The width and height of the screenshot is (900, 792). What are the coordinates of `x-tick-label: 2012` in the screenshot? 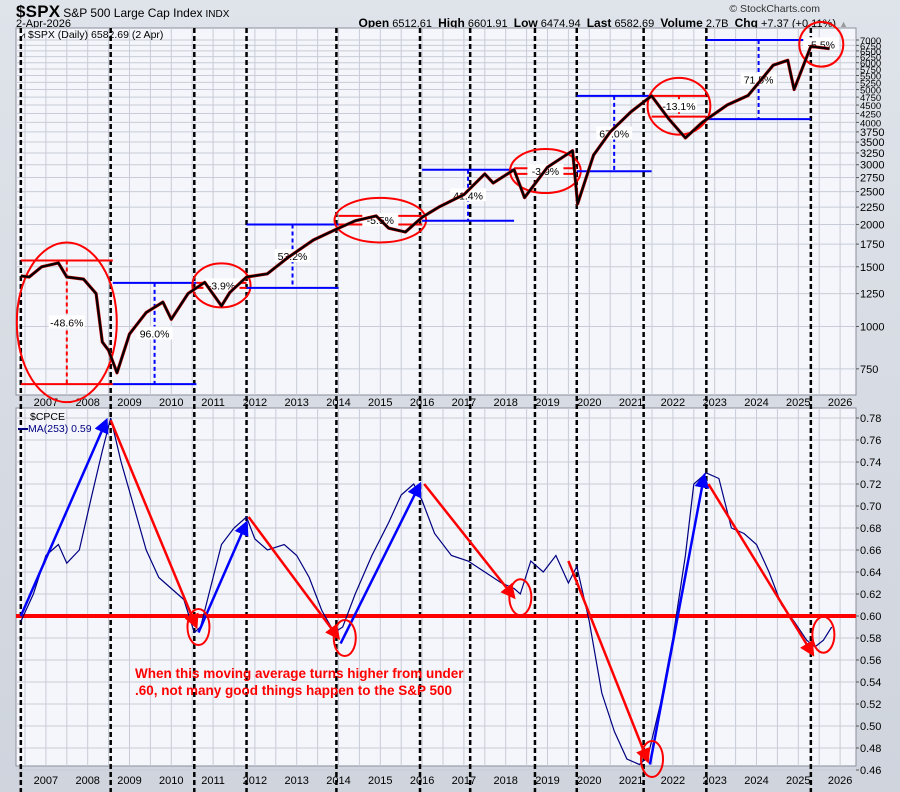 It's located at (255, 781).